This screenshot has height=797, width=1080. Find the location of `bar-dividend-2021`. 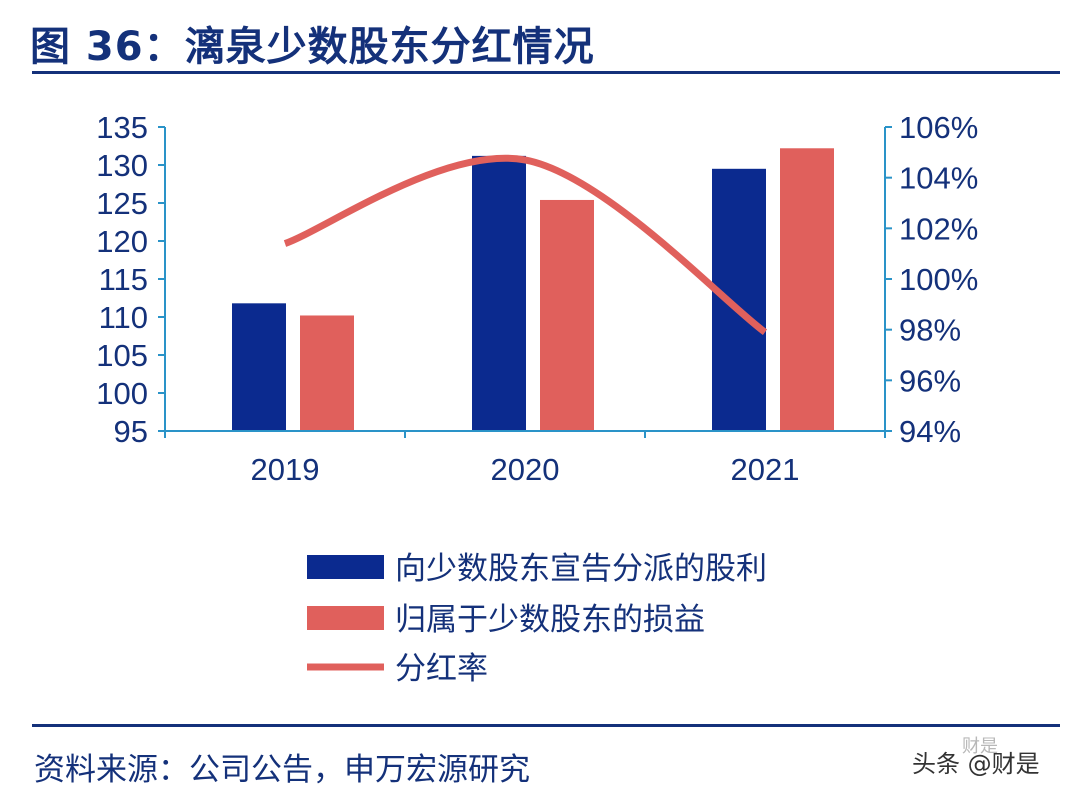

bar-dividend-2021 is located at coordinates (739, 300).